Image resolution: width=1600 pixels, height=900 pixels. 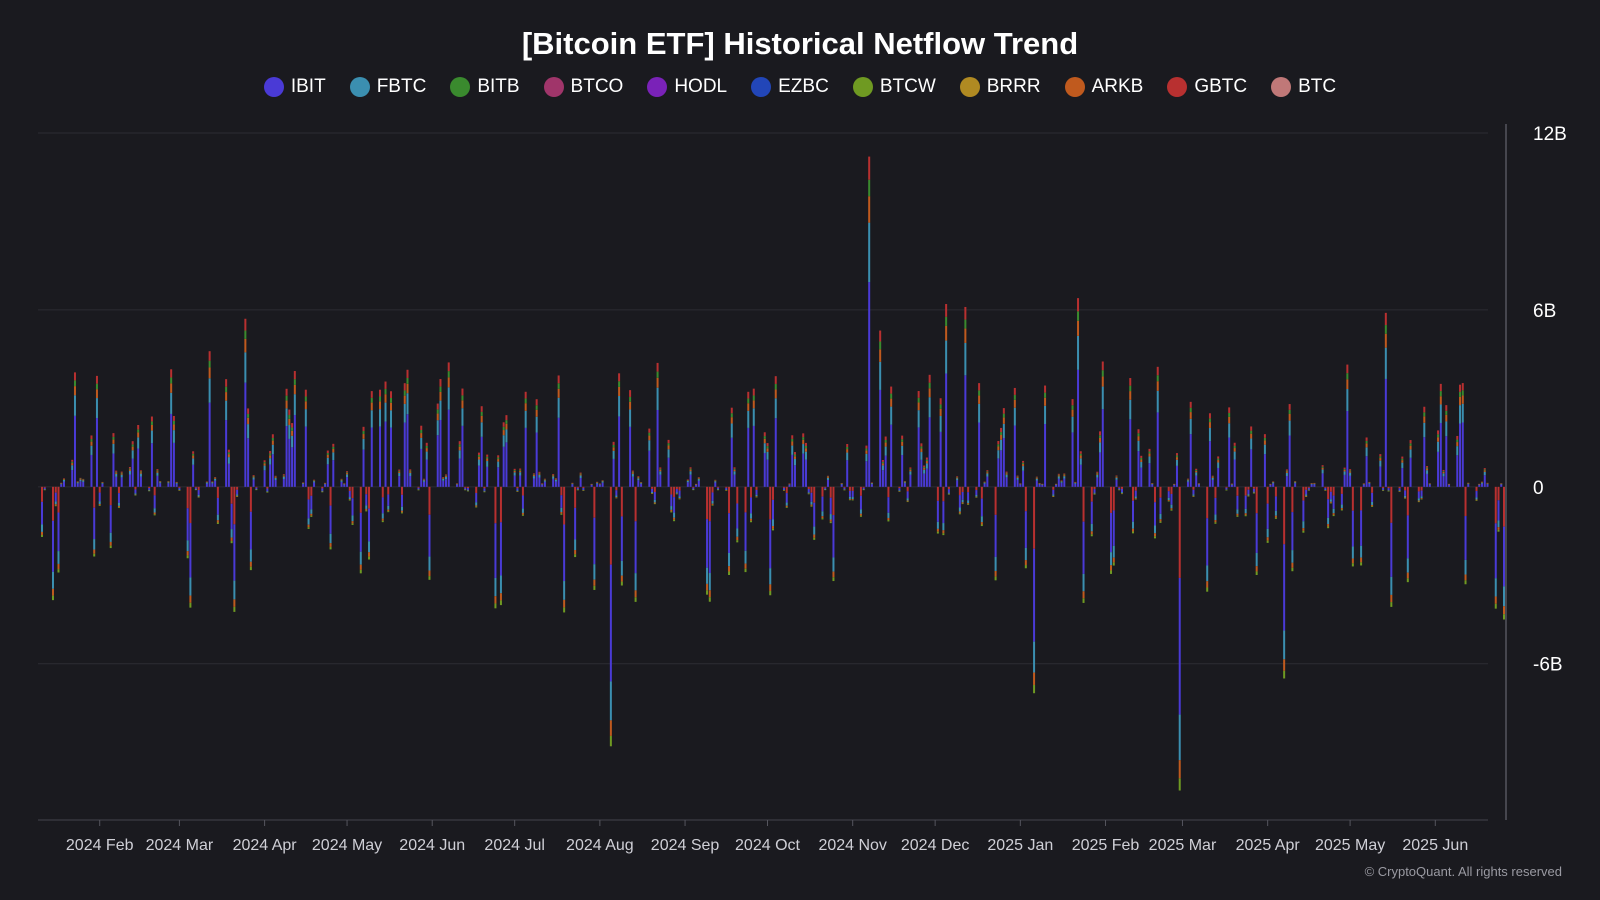 I want to click on legend-item-bitb: BITB, so click(x=485, y=87).